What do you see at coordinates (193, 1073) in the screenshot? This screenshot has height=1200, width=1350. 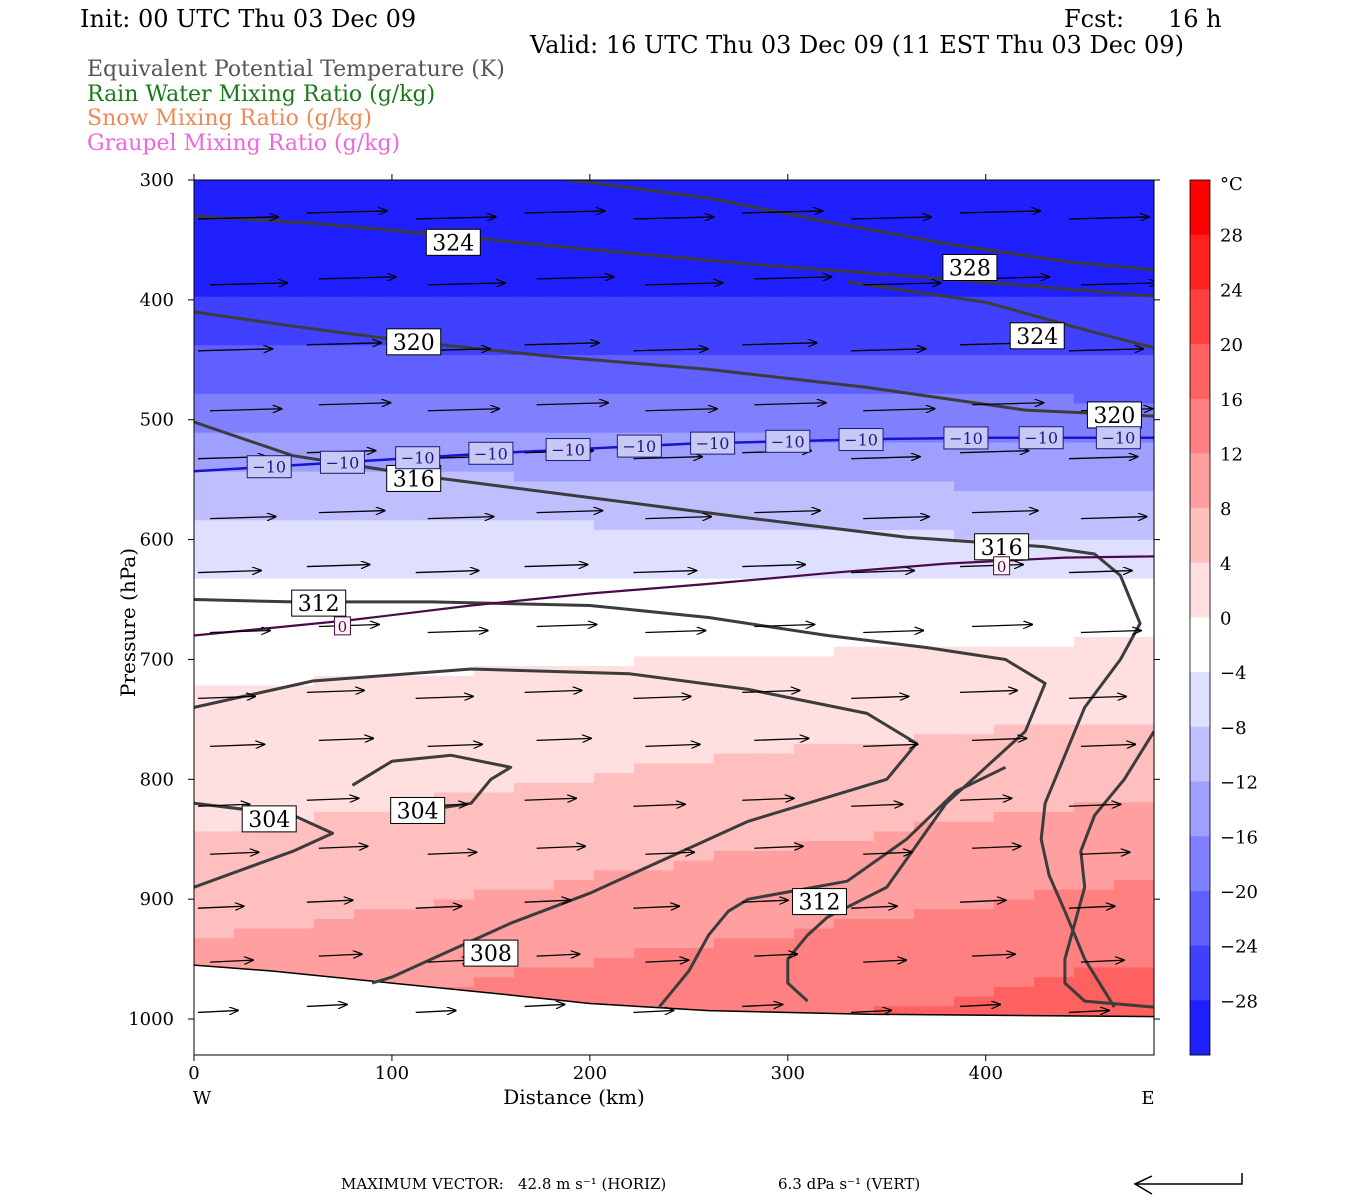 I see `x-tick-label: 0` at bounding box center [193, 1073].